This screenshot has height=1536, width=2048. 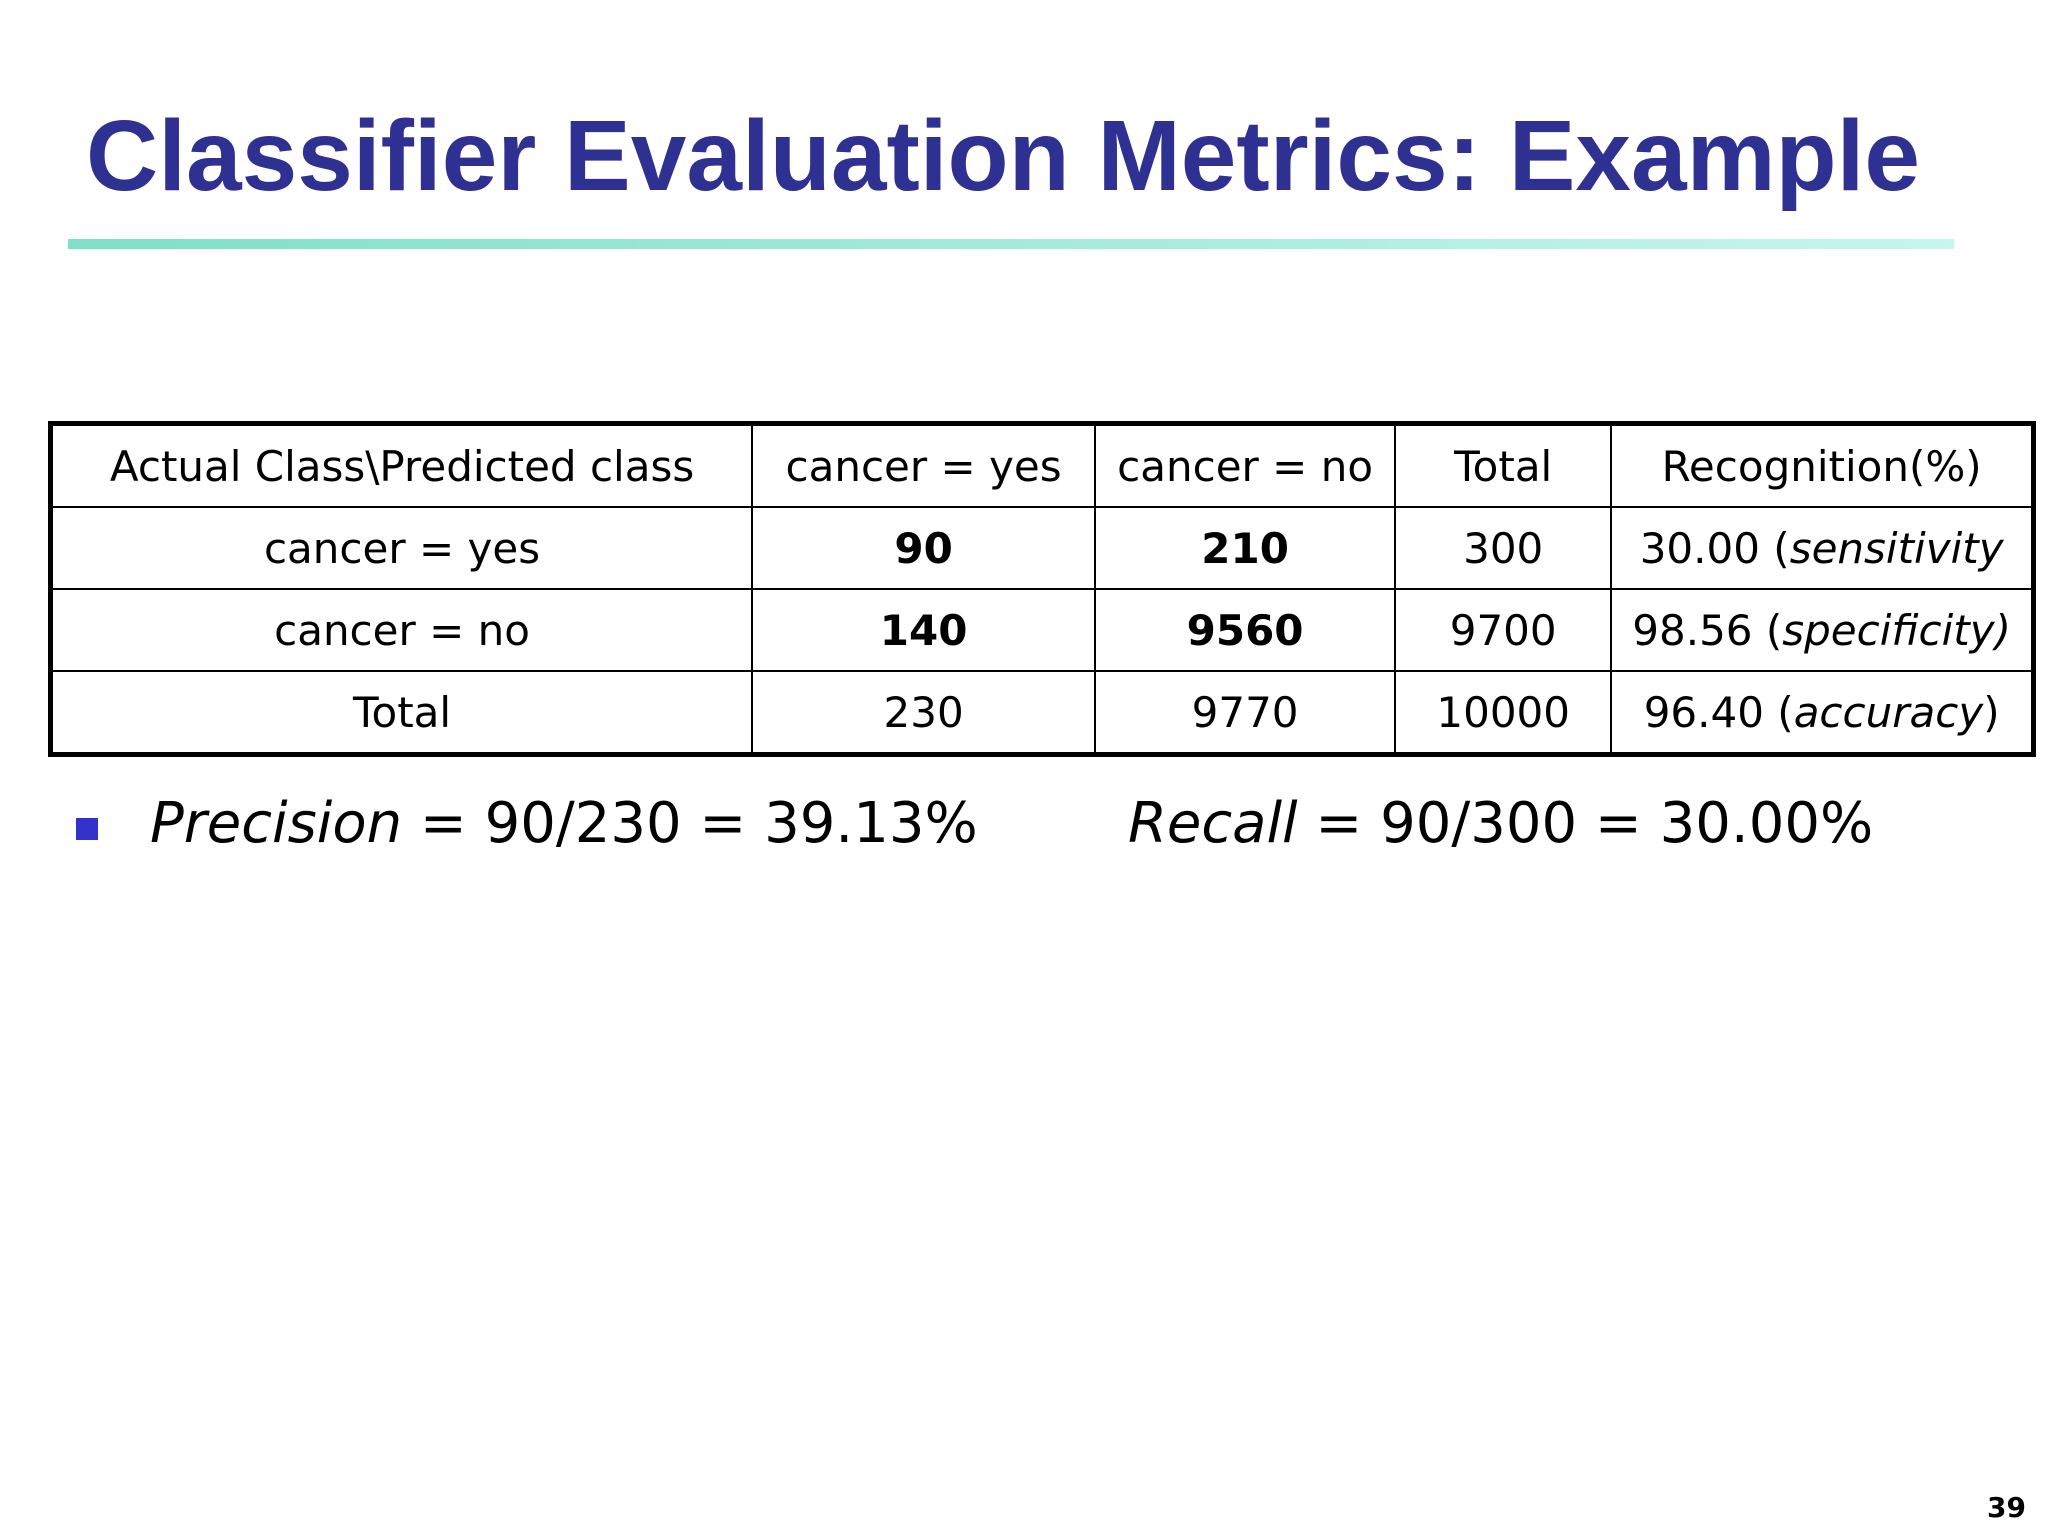 What do you see at coordinates (401, 630) in the screenshot?
I see `row-label: cancer = no` at bounding box center [401, 630].